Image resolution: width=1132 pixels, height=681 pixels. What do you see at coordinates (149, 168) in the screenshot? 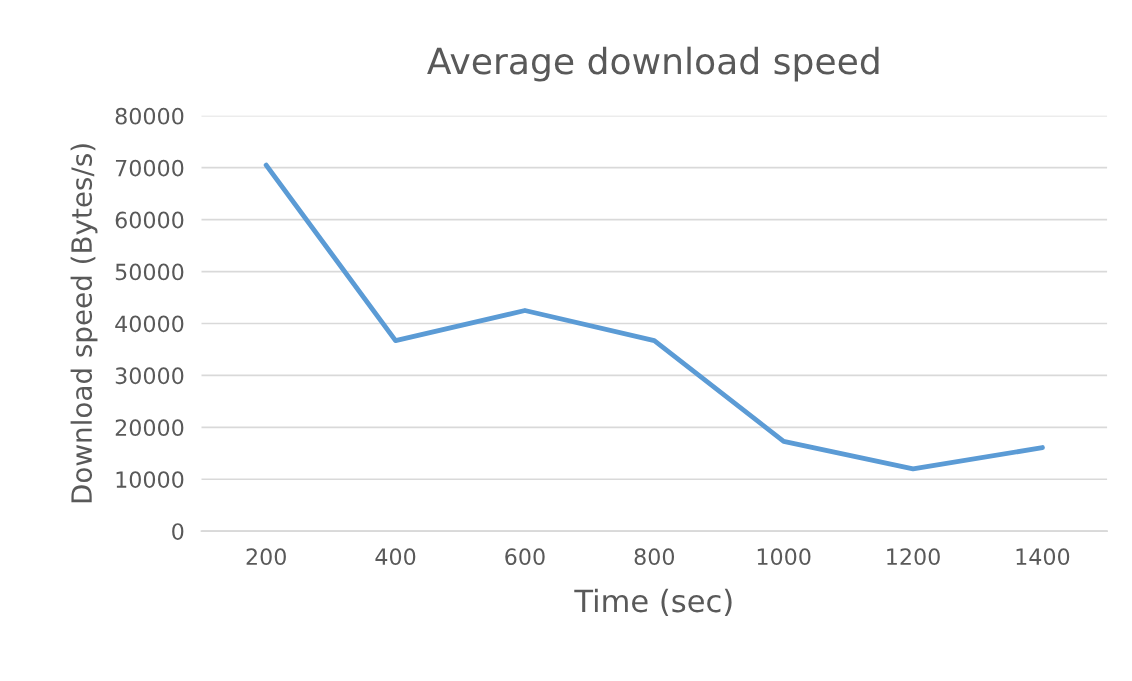
I see `y-tick-label: 70000` at bounding box center [149, 168].